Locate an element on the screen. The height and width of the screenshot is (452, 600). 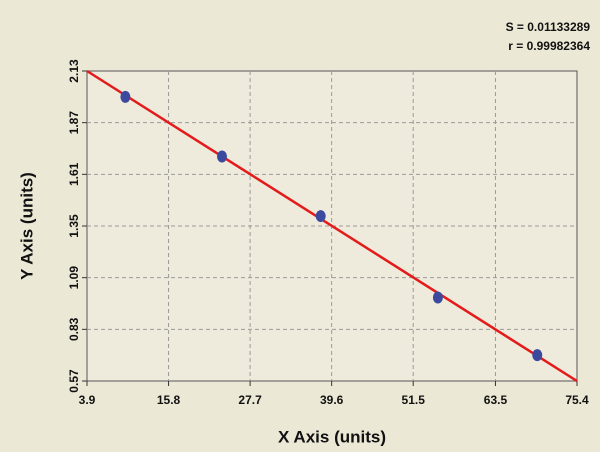
y-tick-label: 0.83 is located at coordinates (74, 329).